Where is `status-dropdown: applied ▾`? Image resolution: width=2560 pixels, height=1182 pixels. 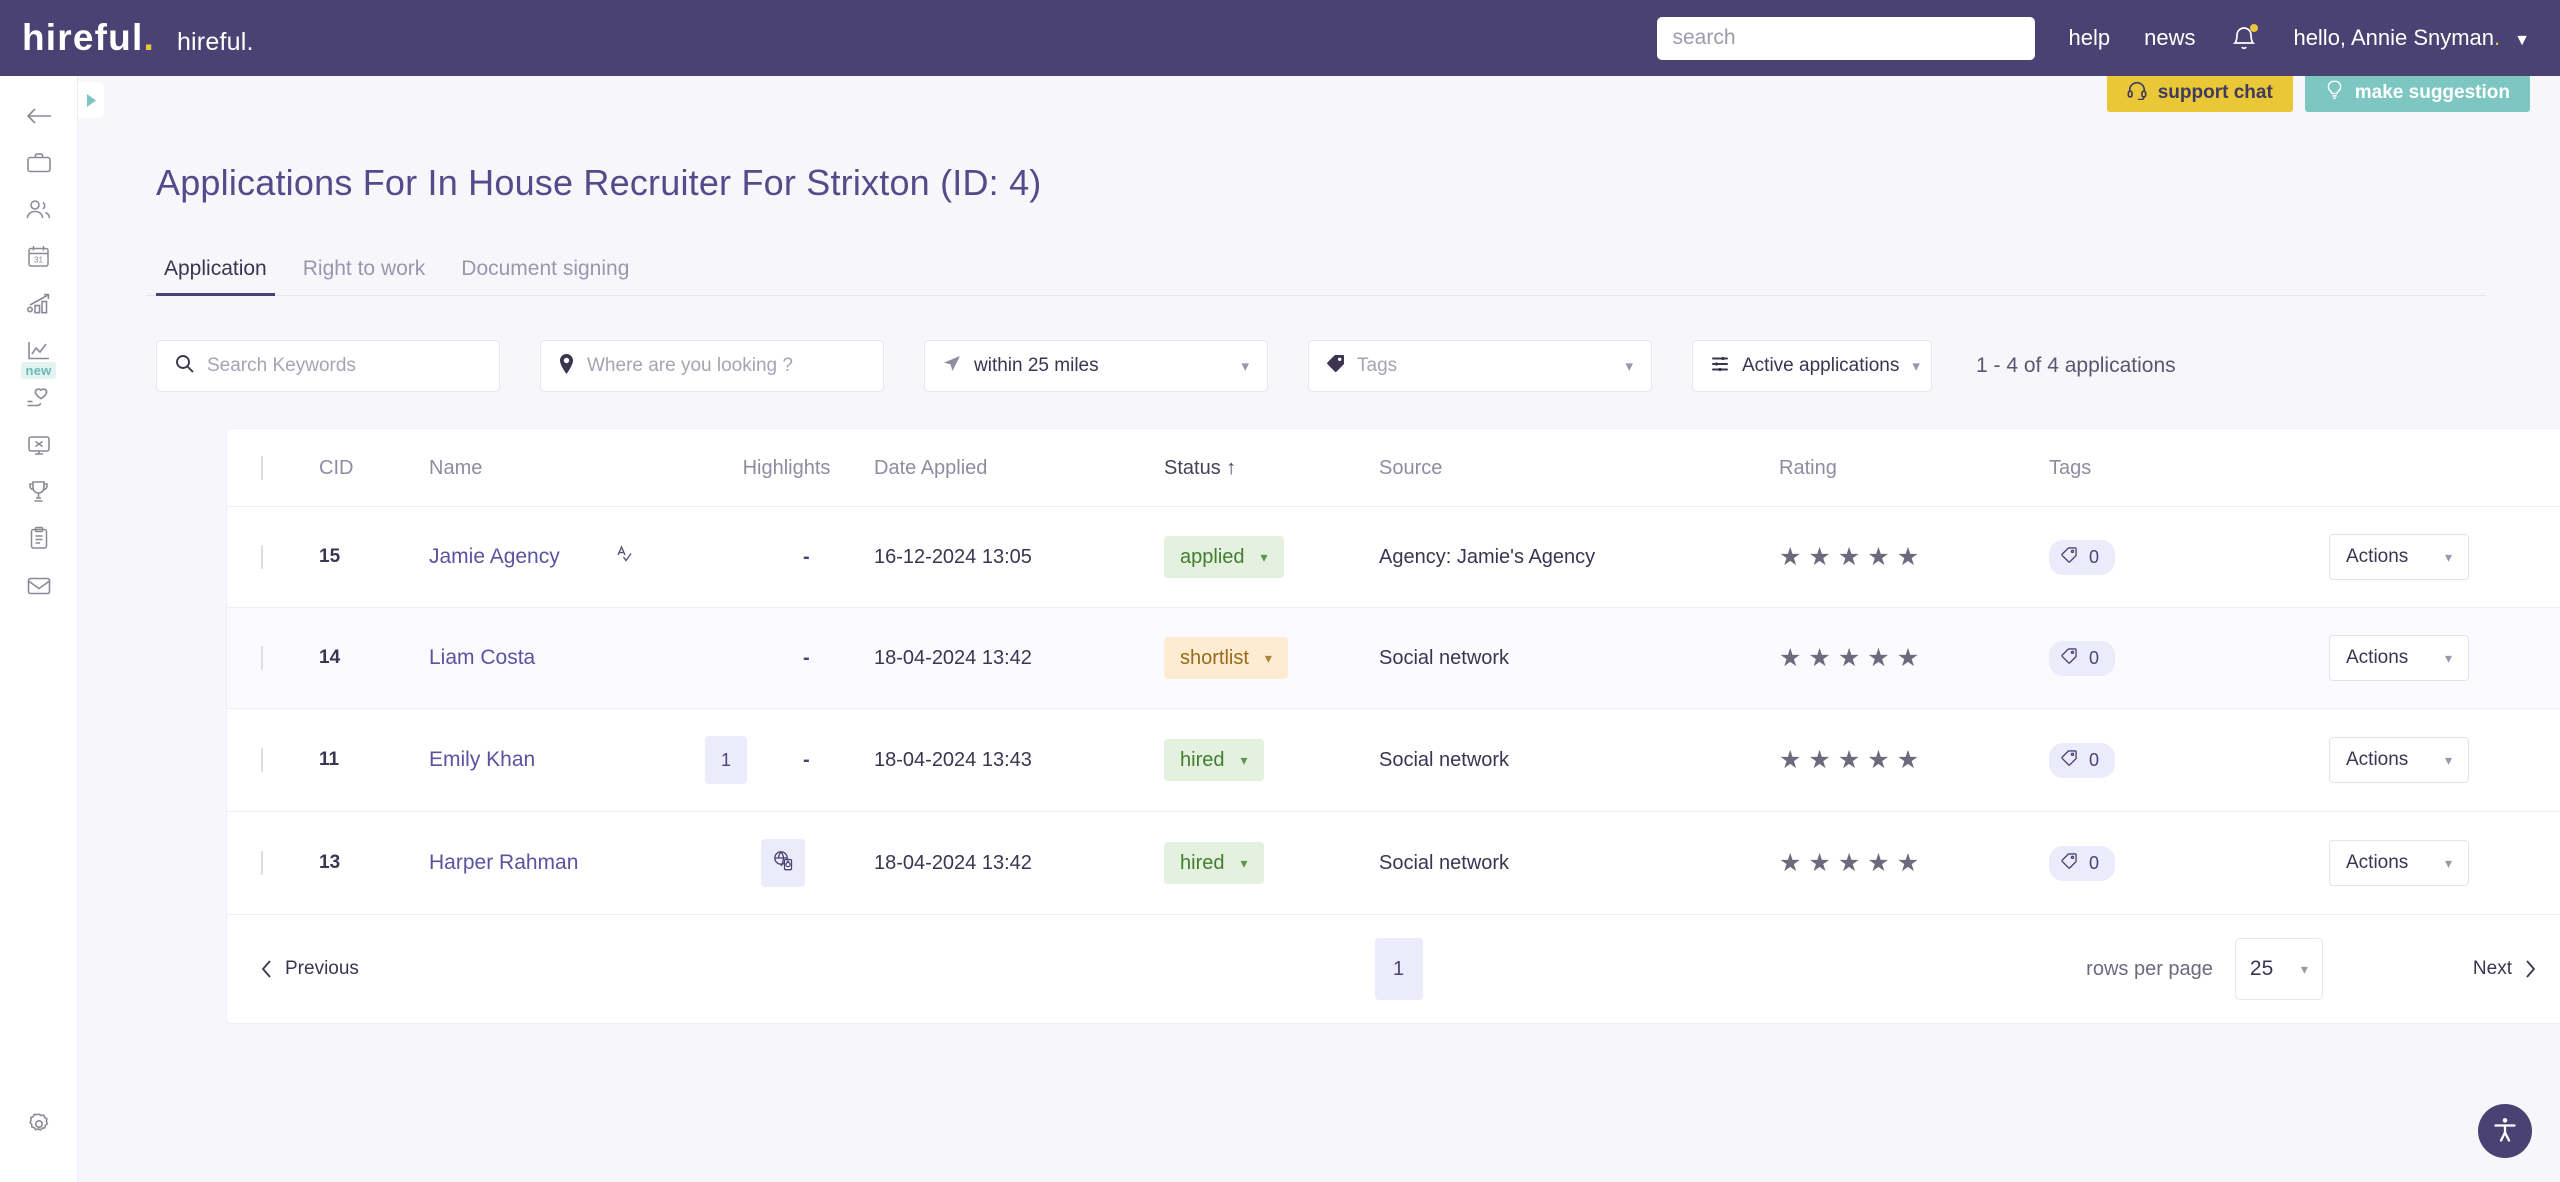 status-dropdown: applied ▾ is located at coordinates (1224, 557).